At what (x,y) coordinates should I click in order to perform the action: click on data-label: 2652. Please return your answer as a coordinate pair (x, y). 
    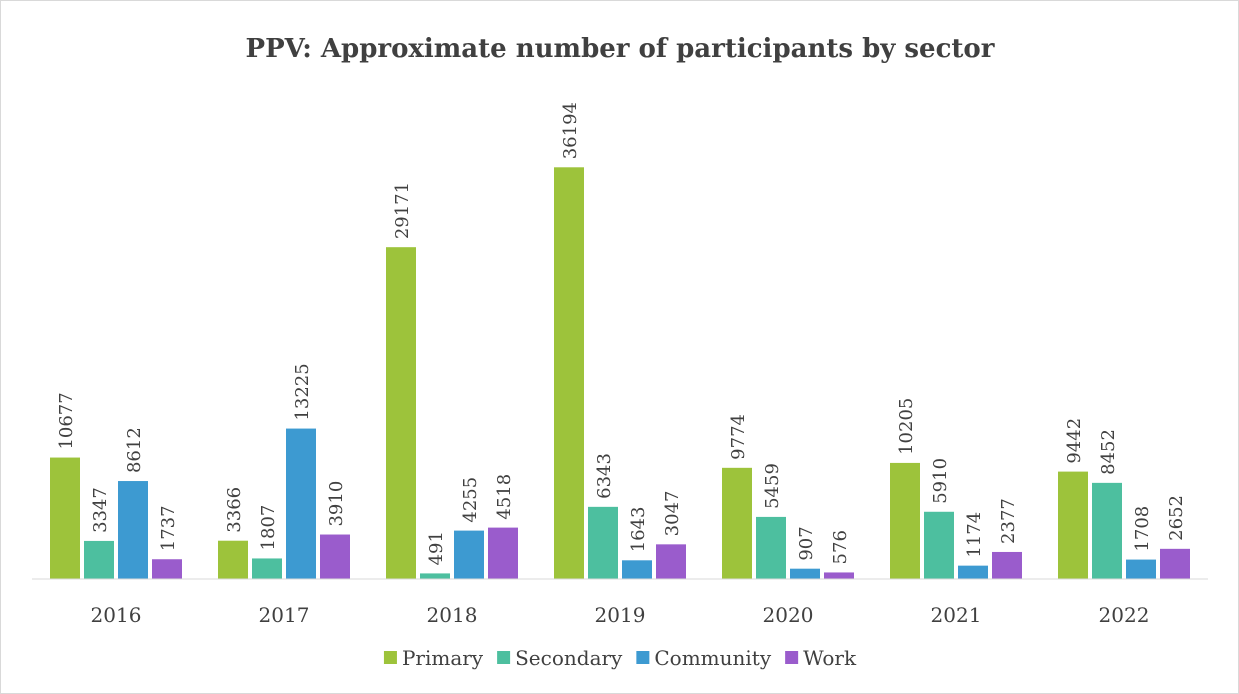
    Looking at the image, I should click on (1176, 518).